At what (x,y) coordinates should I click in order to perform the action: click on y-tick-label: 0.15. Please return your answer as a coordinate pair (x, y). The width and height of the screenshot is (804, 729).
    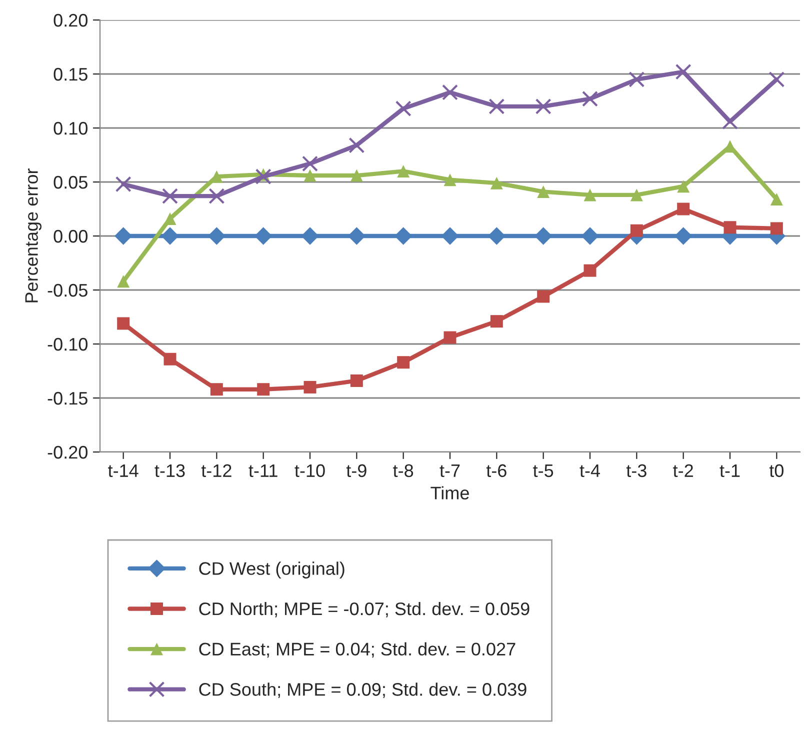
    Looking at the image, I should click on (71, 74).